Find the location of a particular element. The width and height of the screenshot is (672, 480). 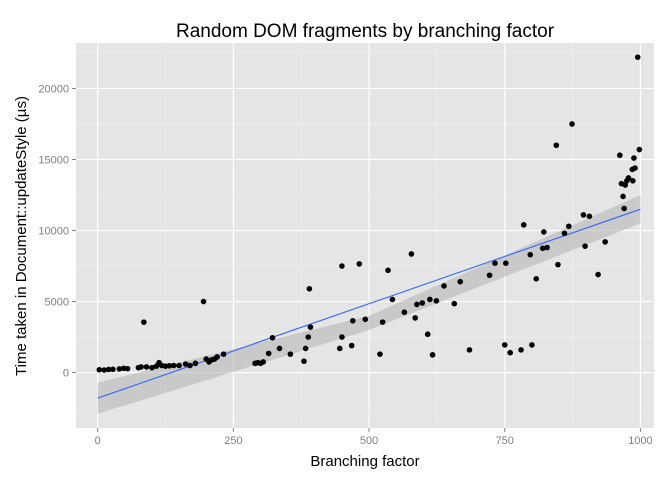

y-tick-label: 5000 is located at coordinates (57, 303).